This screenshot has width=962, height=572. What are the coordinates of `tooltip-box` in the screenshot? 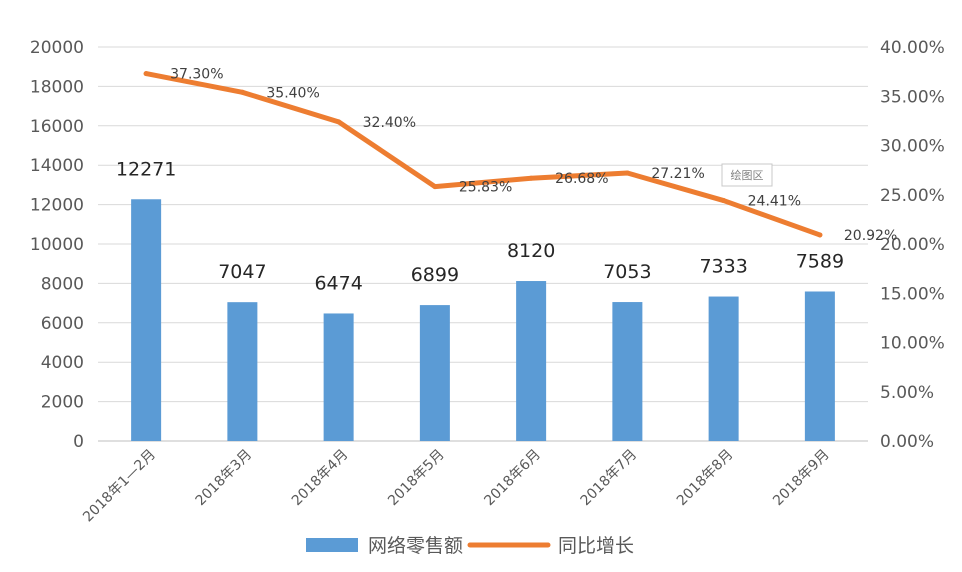 It's located at (747, 175).